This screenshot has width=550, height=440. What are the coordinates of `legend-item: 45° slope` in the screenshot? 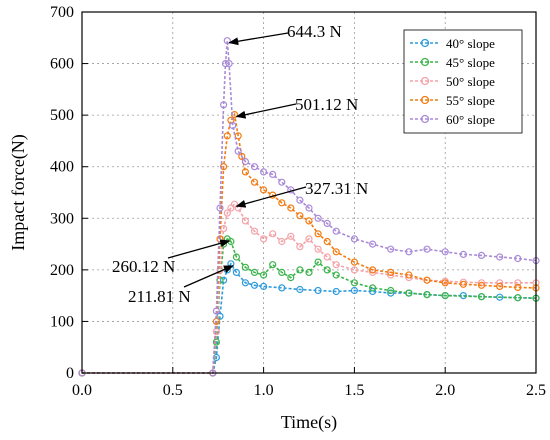 It's located at (452, 62).